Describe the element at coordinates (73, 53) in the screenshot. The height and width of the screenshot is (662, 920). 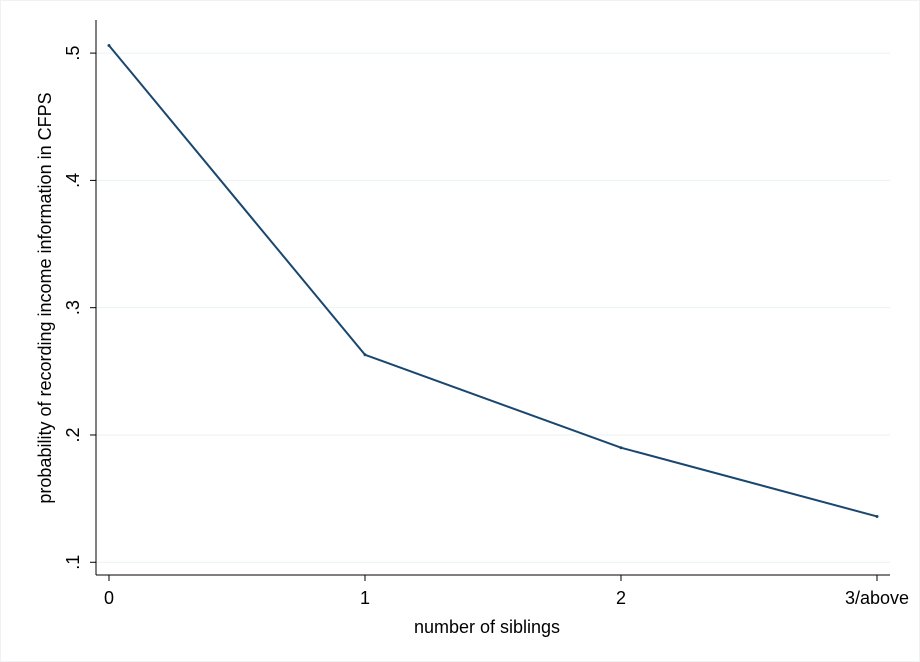
I see `y-tick-label: .5` at that location.